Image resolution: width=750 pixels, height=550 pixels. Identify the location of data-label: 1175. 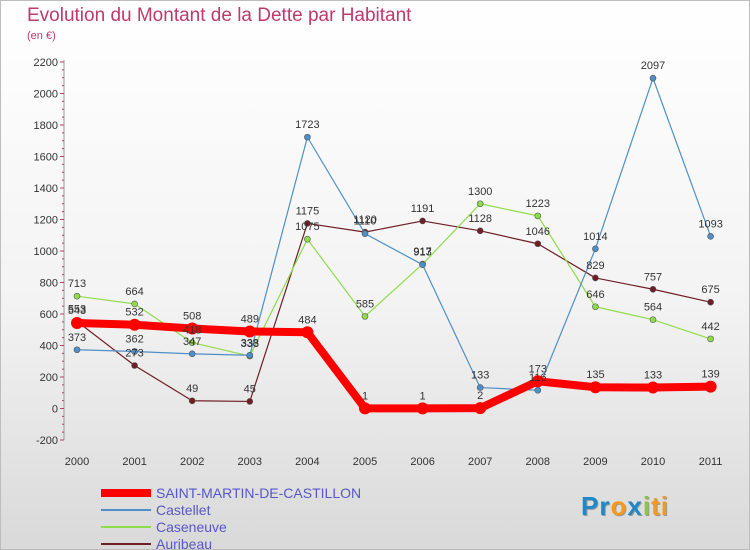
(308, 211).